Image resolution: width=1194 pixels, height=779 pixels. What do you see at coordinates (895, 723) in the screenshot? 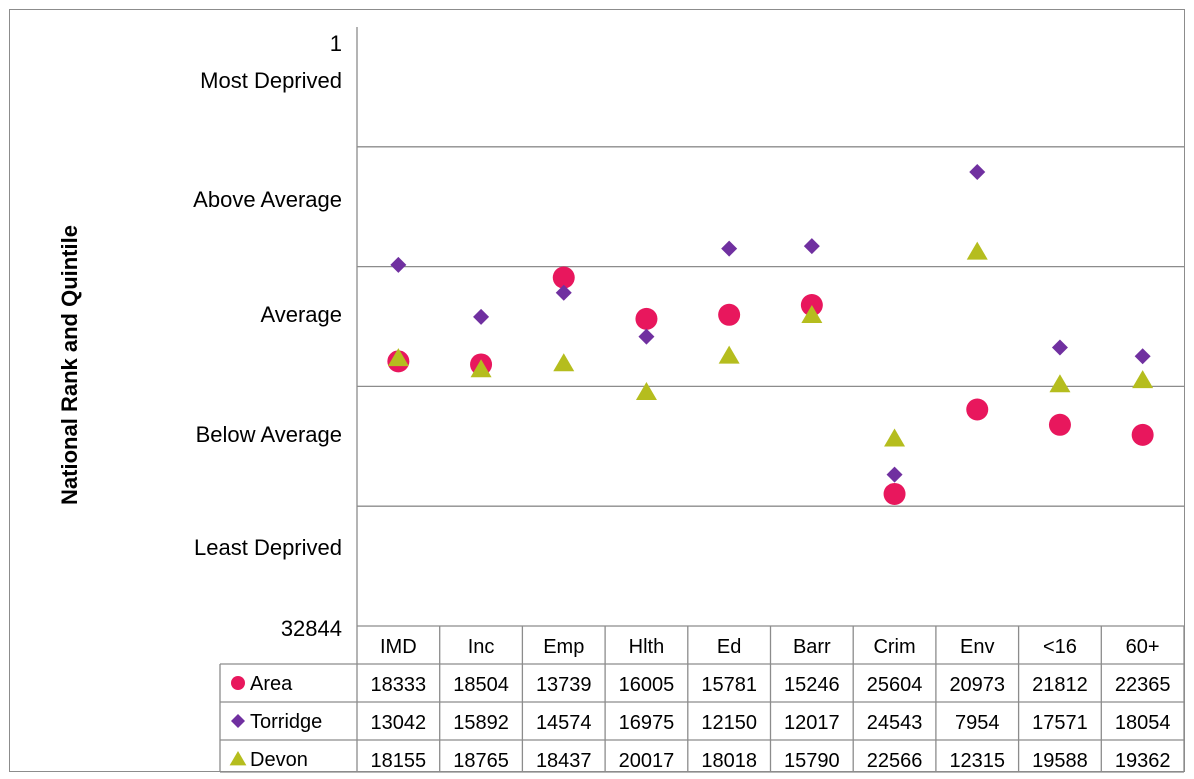
I see `data-cell: 24543` at bounding box center [895, 723].